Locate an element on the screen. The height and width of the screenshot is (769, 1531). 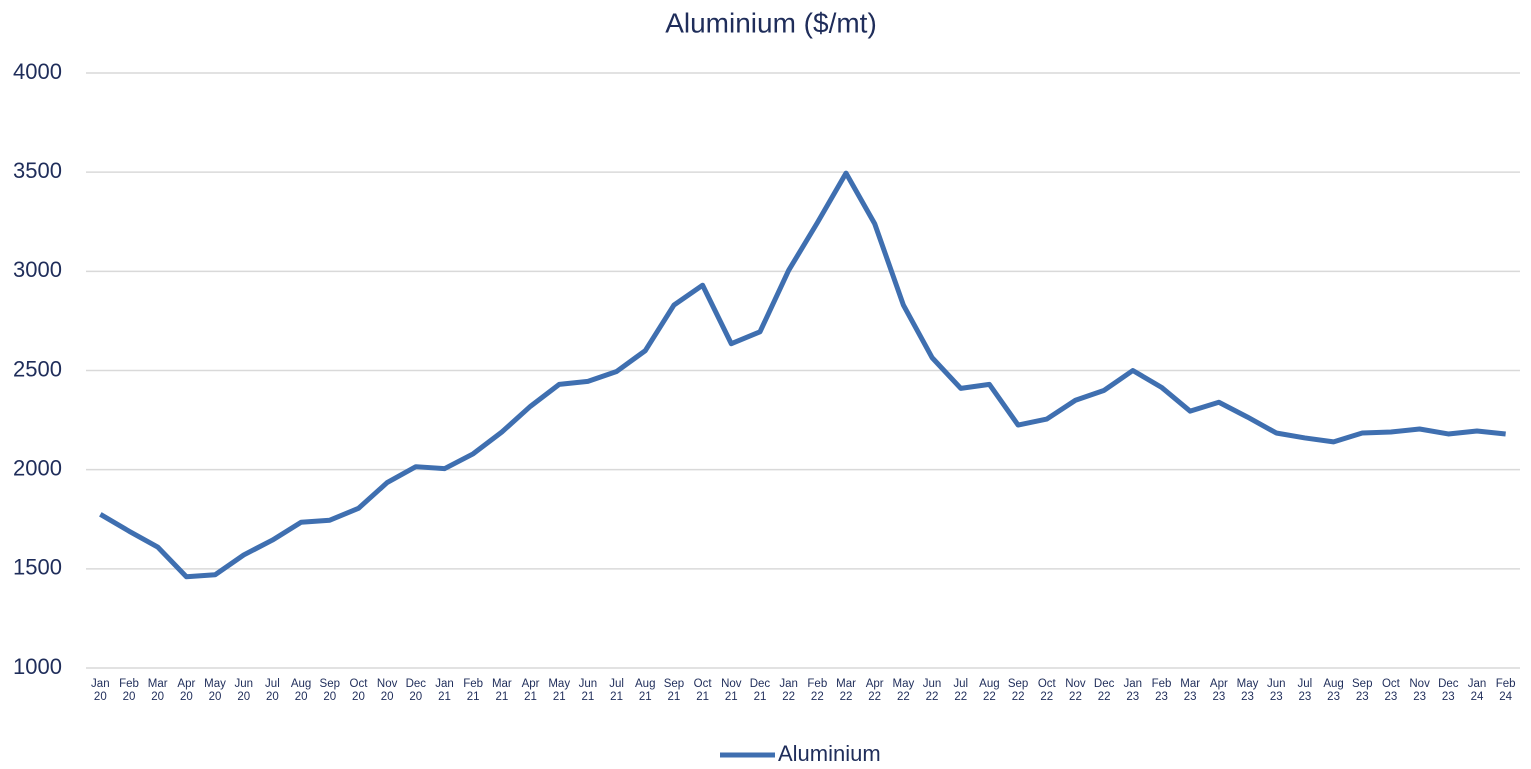
y-tick-label: 1000 is located at coordinates (37, 666).